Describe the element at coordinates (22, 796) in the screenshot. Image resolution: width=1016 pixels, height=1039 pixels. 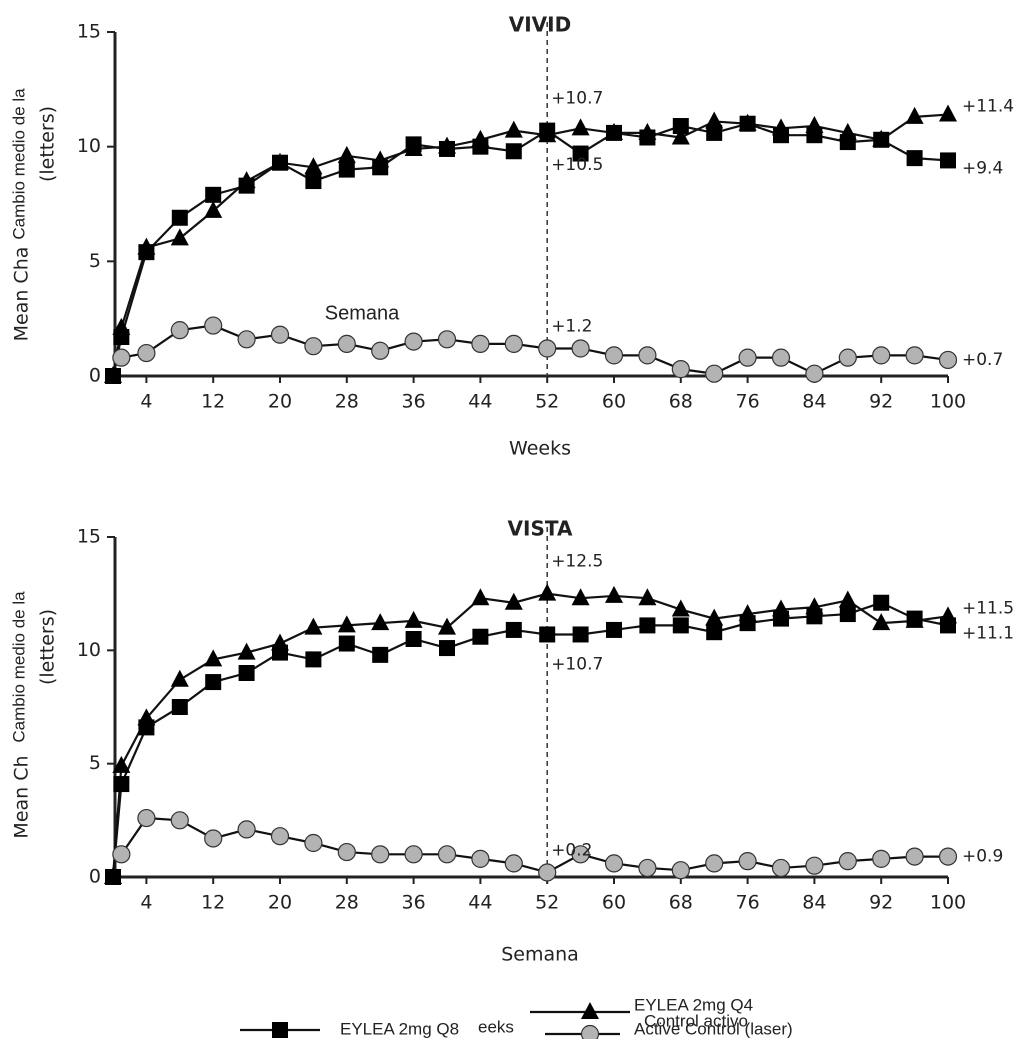
I see `y-axis-label: Mean Ch` at that location.